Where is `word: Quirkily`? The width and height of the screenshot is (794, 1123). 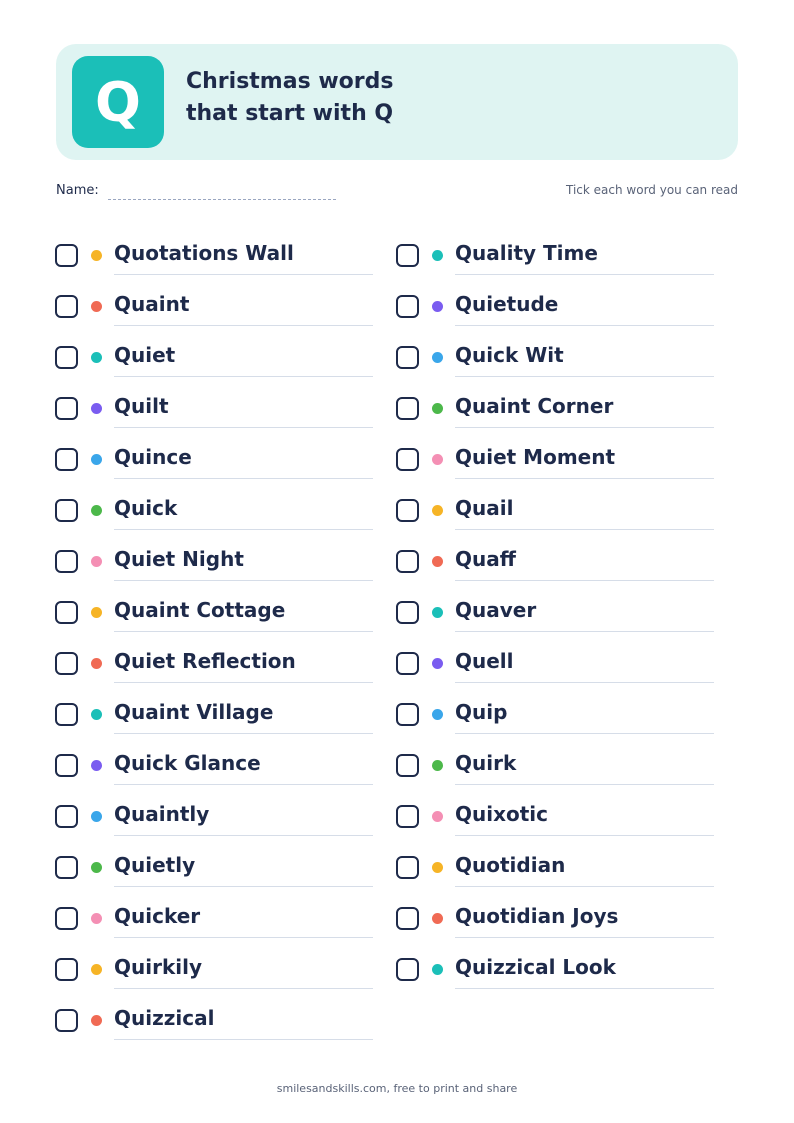 word: Quirkily is located at coordinates (158, 967).